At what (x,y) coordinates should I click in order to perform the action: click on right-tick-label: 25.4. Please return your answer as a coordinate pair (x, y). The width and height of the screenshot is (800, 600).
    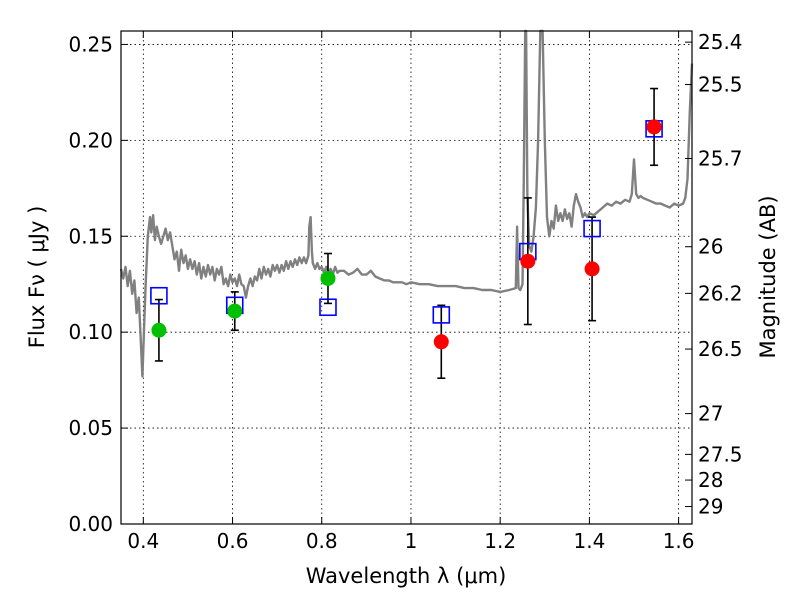
    Looking at the image, I should click on (720, 42).